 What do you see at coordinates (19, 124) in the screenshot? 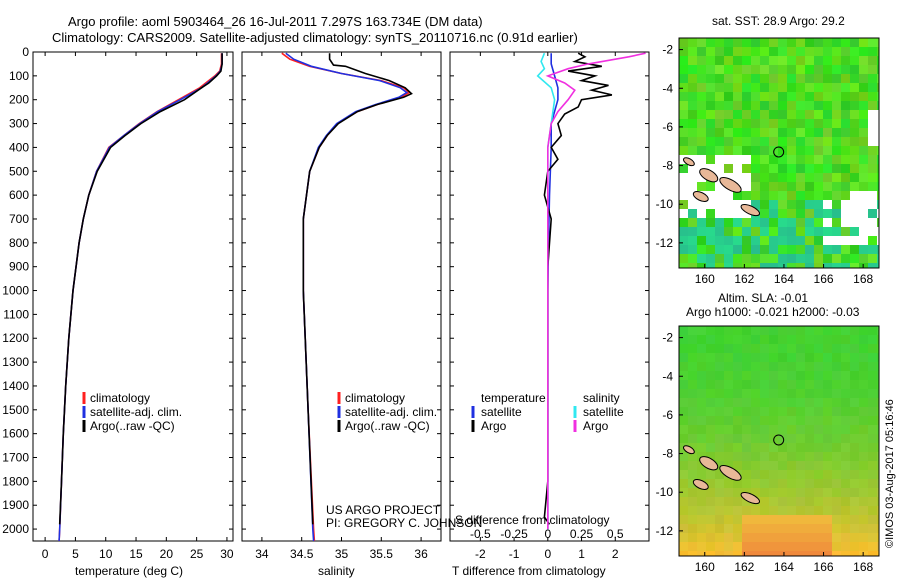
I see `y-tick-label: 300` at bounding box center [19, 124].